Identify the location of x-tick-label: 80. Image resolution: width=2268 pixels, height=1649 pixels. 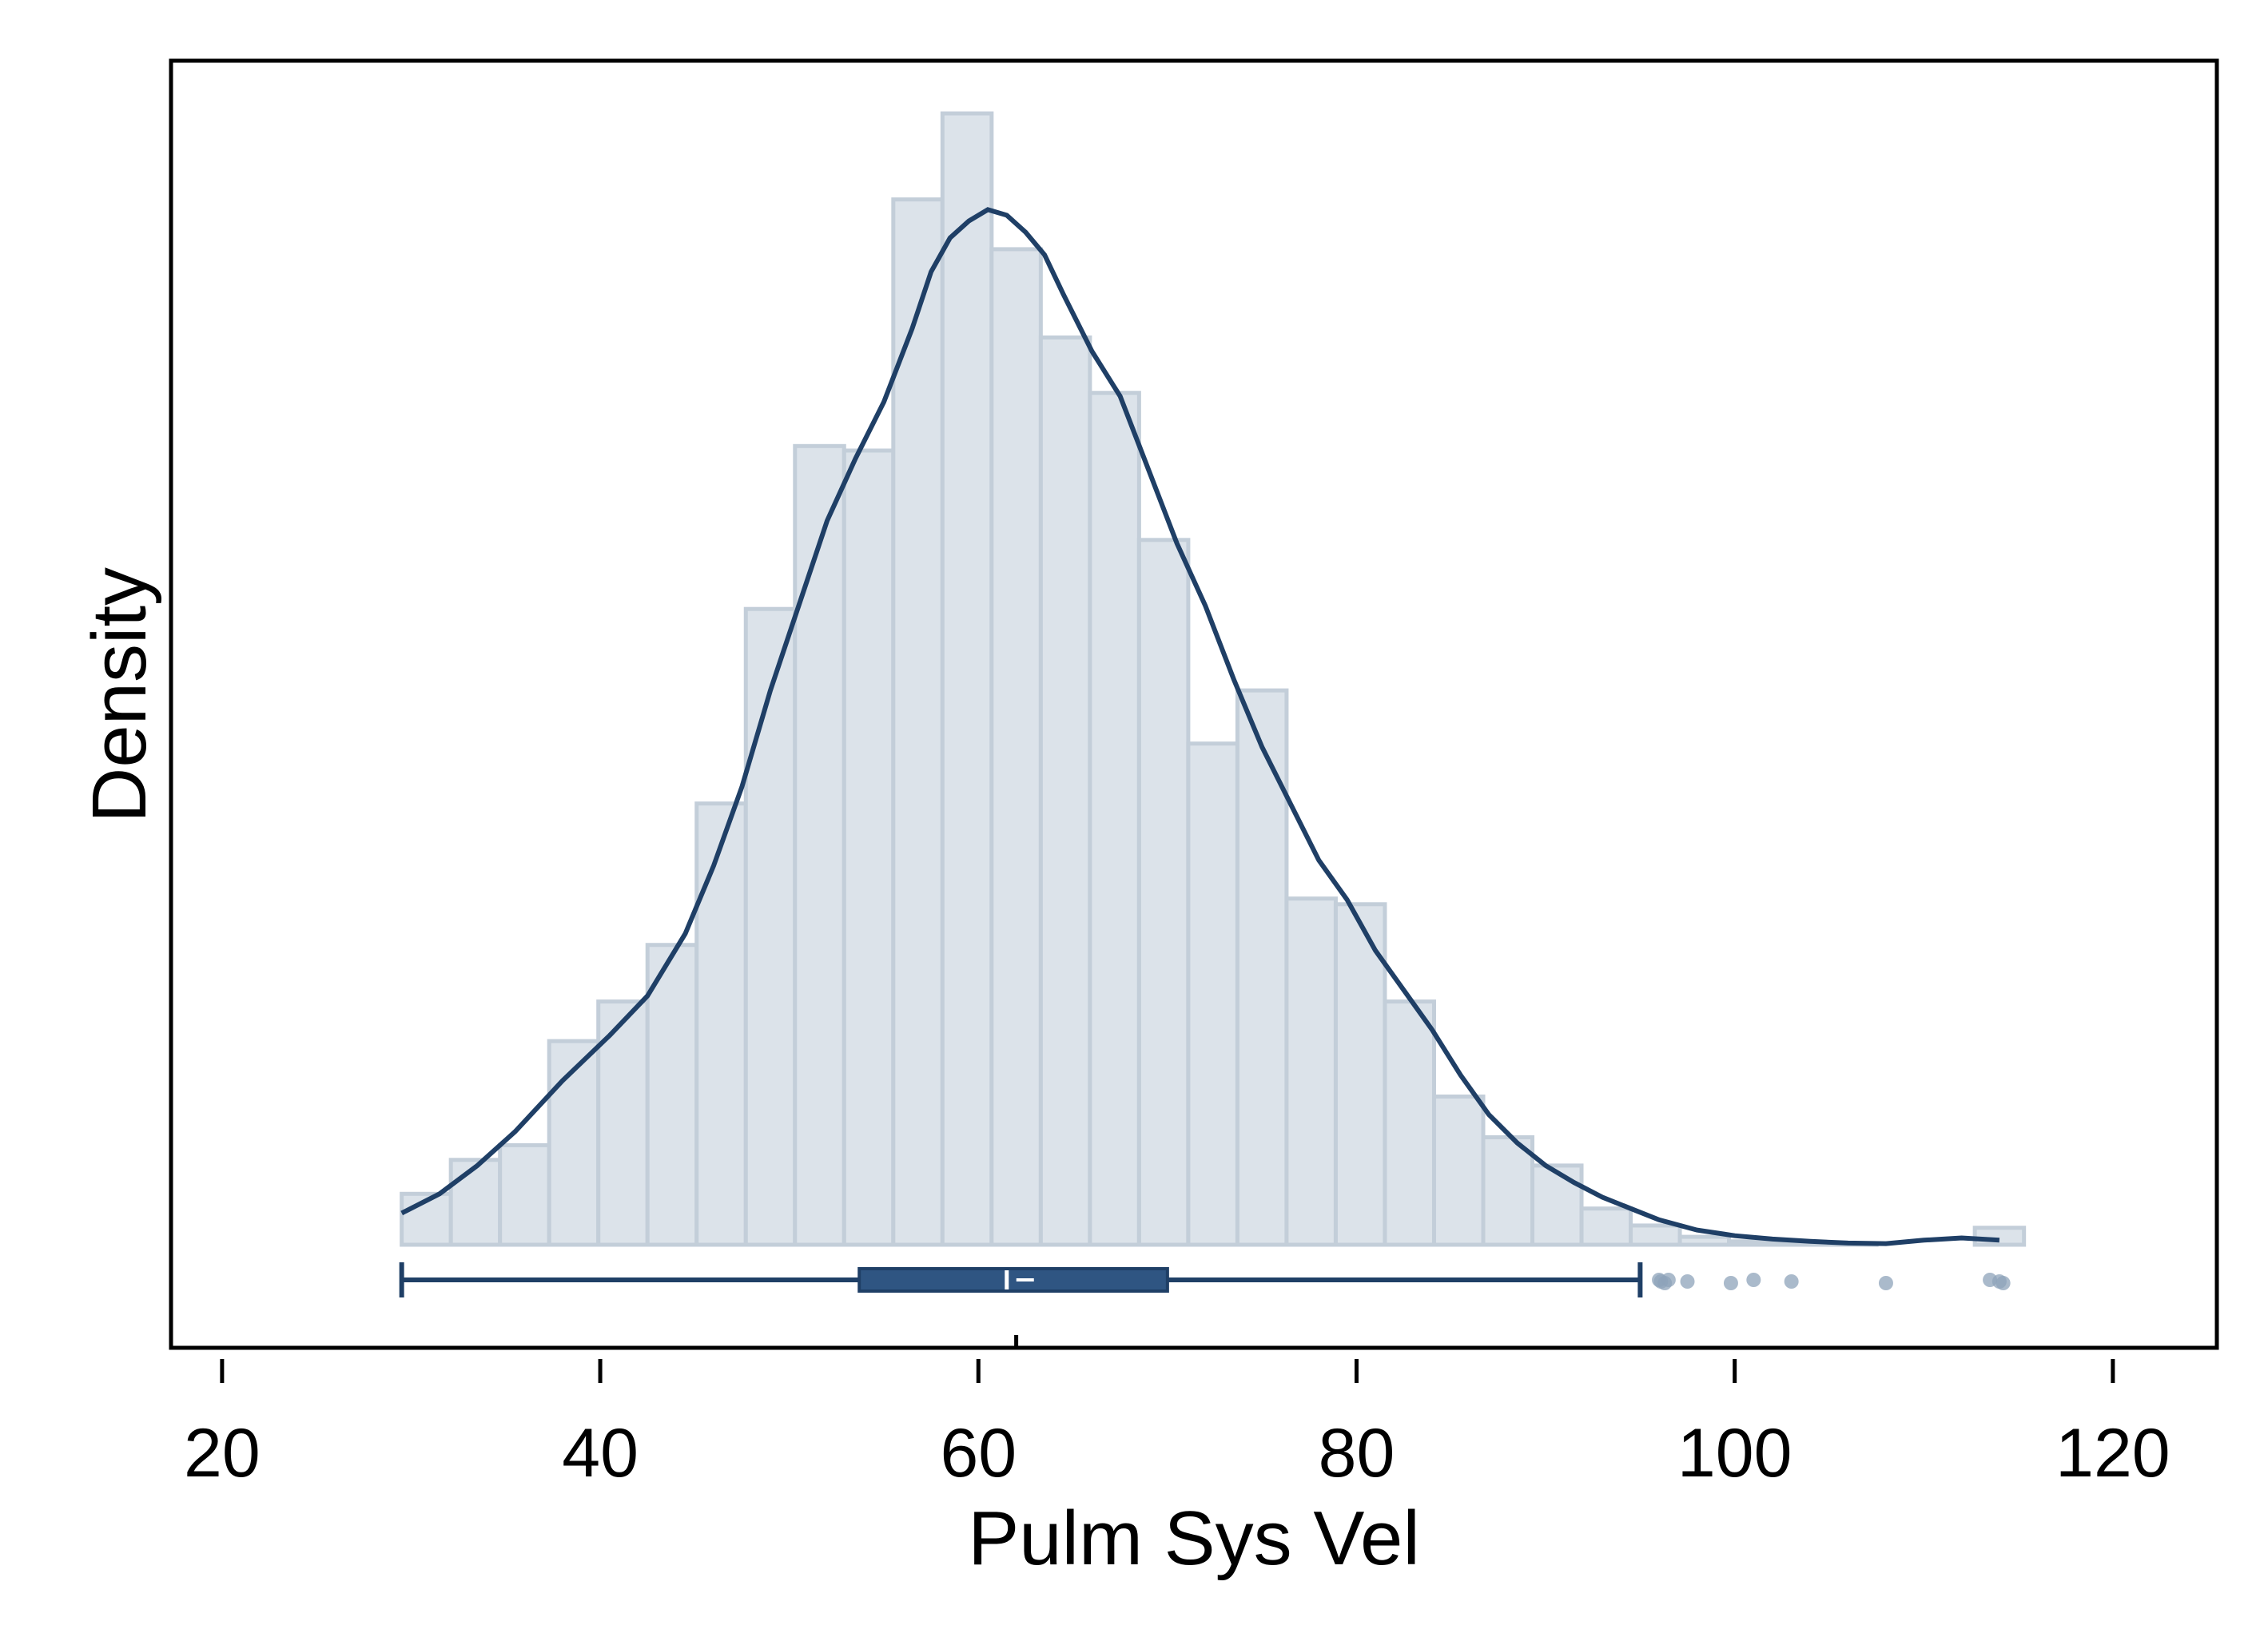
(1357, 1453).